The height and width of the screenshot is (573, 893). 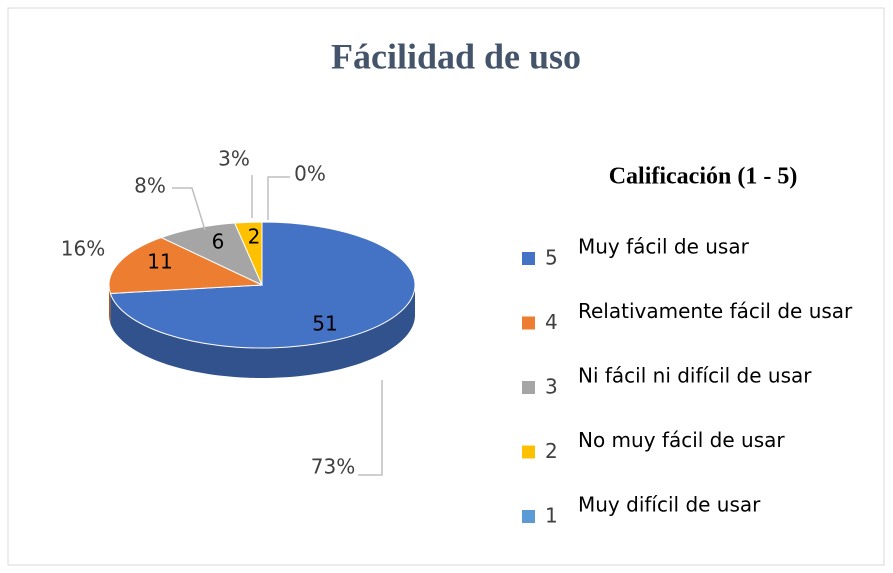 What do you see at coordinates (551, 387) in the screenshot?
I see `legend-number: 3` at bounding box center [551, 387].